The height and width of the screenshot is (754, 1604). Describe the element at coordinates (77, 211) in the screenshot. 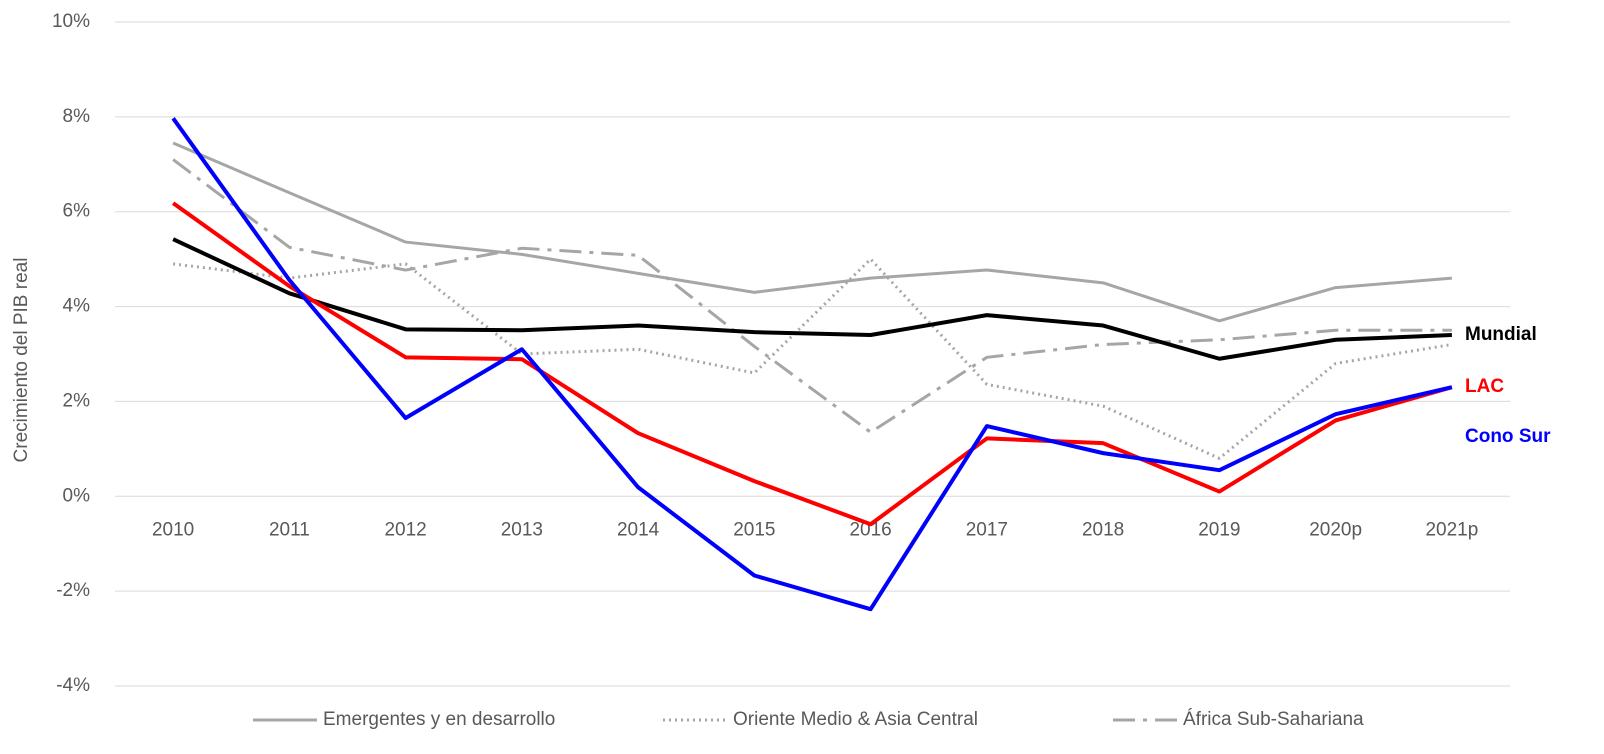

I see `y-tick-label: 6%` at that location.